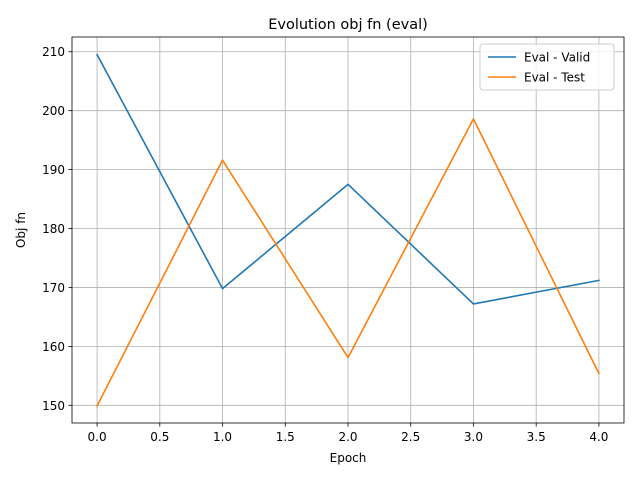 Image resolution: width=640 pixels, height=480 pixels. What do you see at coordinates (285, 437) in the screenshot?
I see `x-tick-label: 1.5` at bounding box center [285, 437].